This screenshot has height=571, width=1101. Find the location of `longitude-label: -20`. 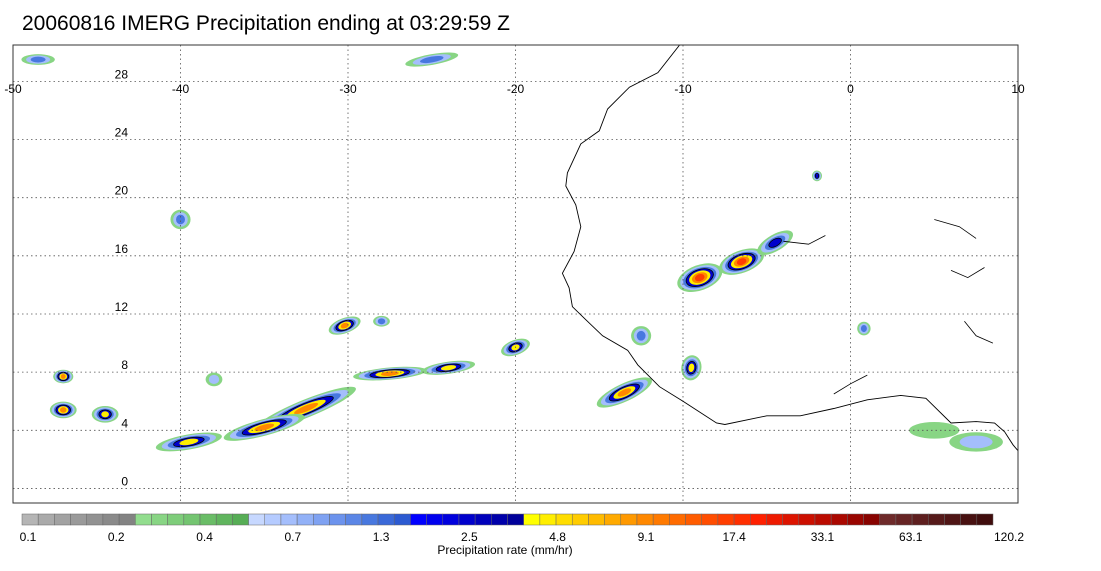

longitude-label: -20 is located at coordinates (516, 89).